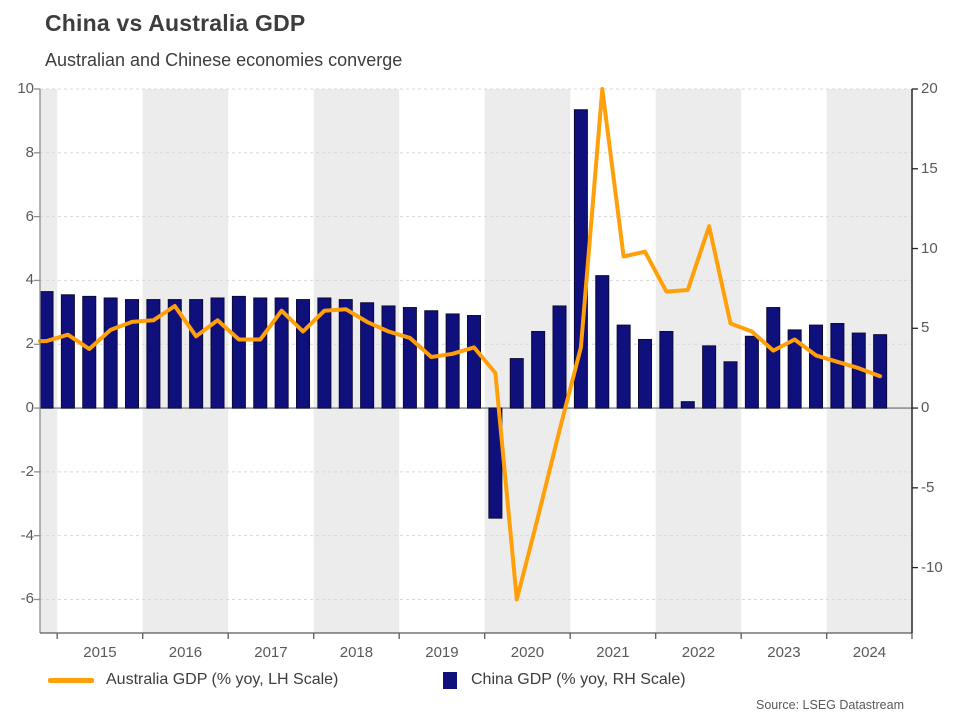  I want to click on legend-label-australia: Australia GDP (% yoy, LH Scale), so click(222, 679).